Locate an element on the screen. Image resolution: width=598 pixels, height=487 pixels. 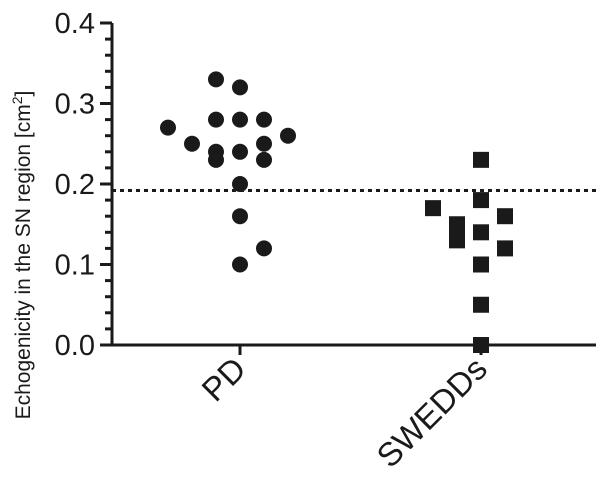
y-ticks: 0.0 0.1 0.2 0.3 0.4 is located at coordinates (83, 185).